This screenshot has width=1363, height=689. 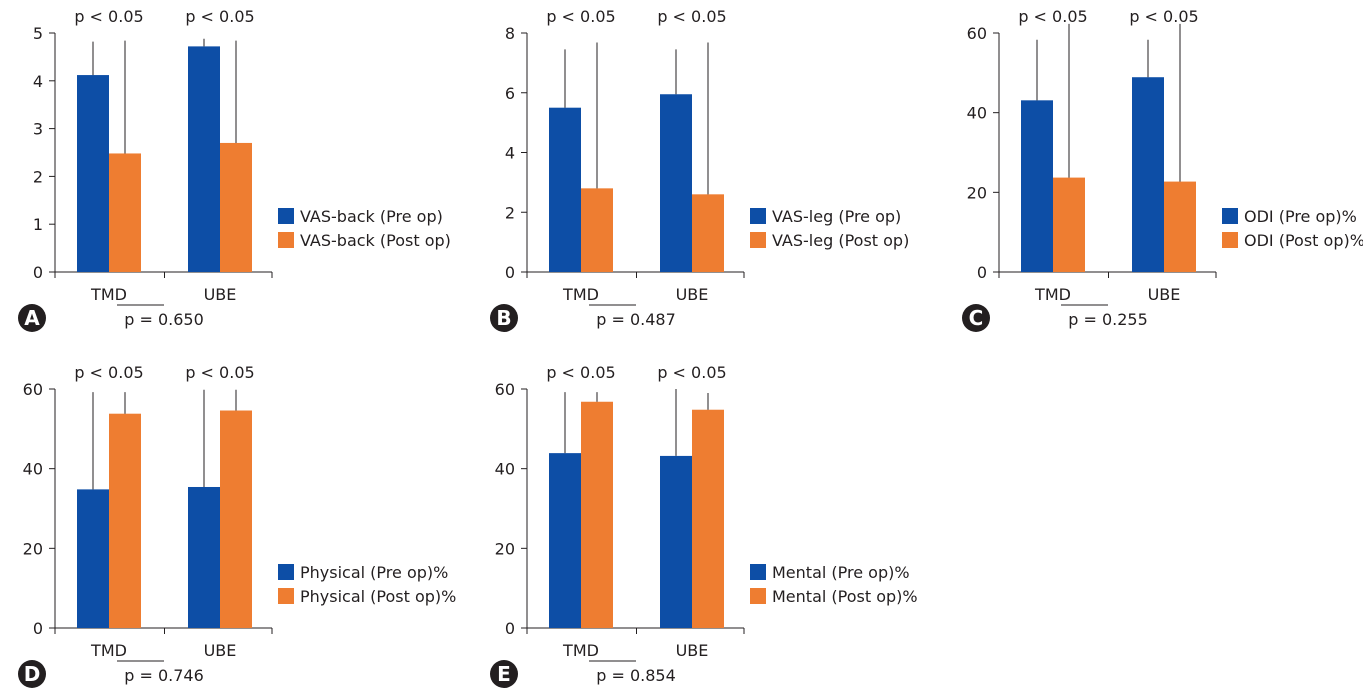 I want to click on legend-label: VAS-leg (Post op), so click(x=840, y=240).